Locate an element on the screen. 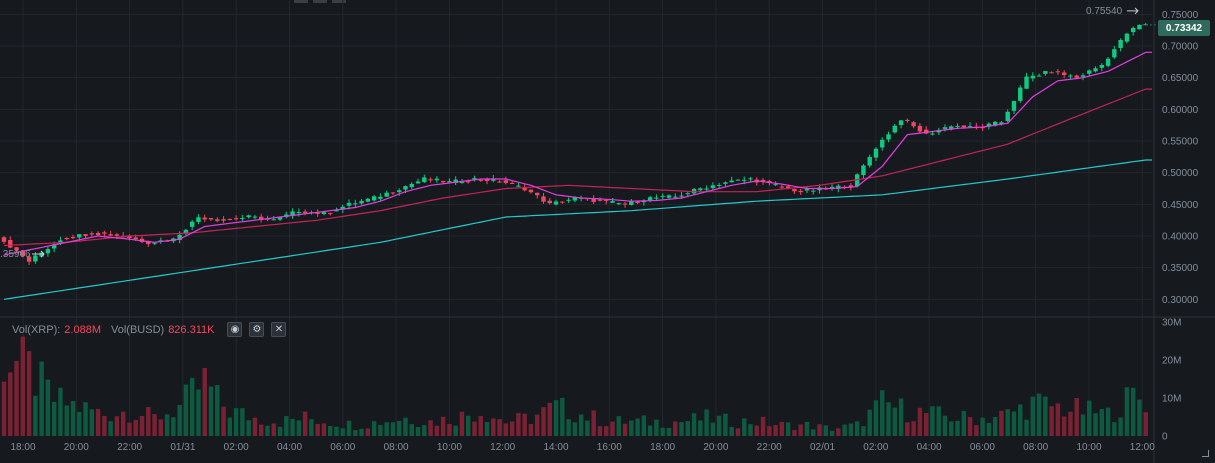 The height and width of the screenshot is (463, 1215). time-tick-label: 02:00 is located at coordinates (875, 447).